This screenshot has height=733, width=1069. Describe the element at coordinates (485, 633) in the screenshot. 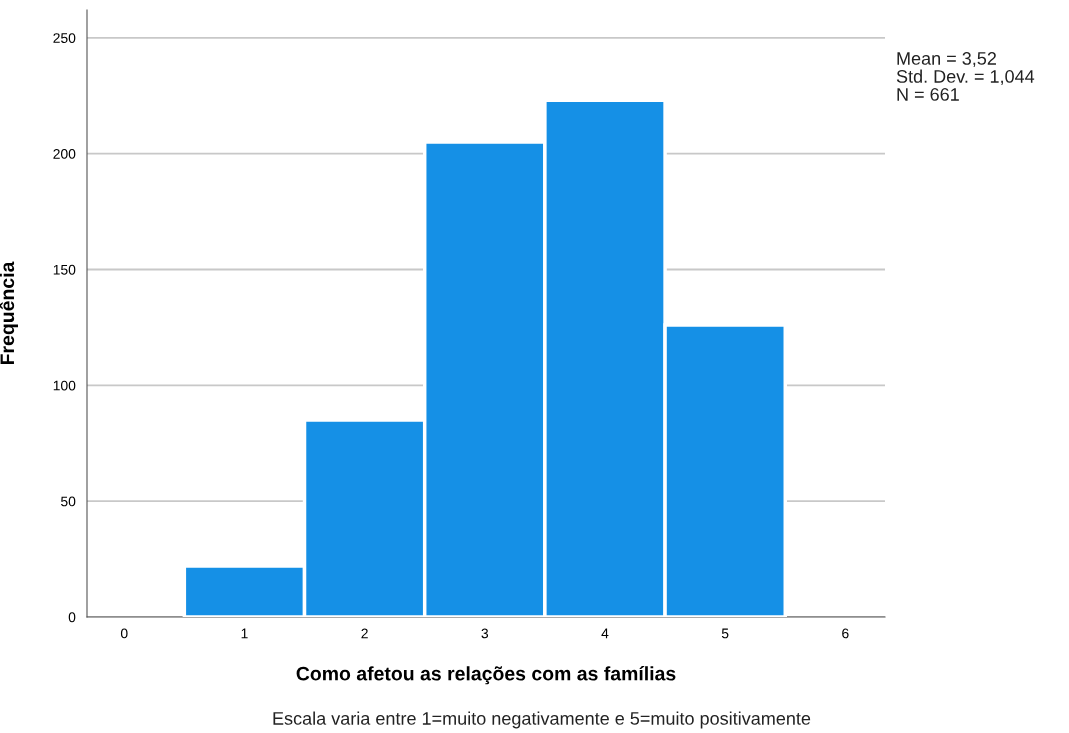

I see `x-tick-label: 3` at that location.